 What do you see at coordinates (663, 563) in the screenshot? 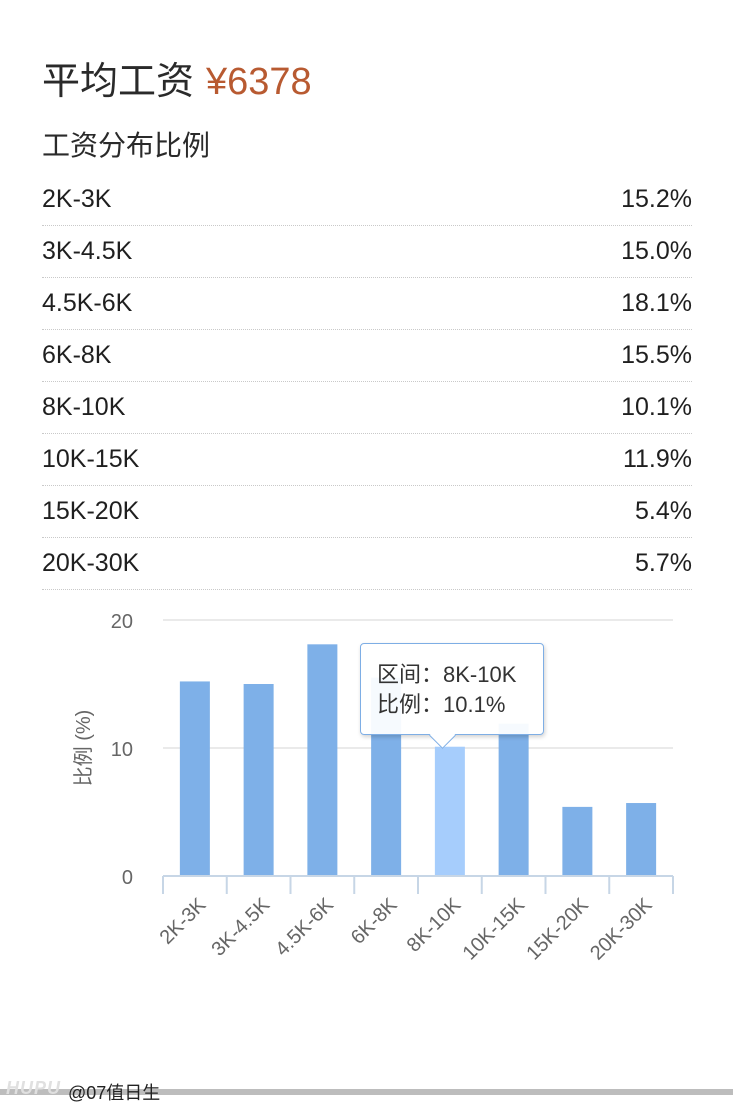
I see `distribution-percent: 5.7%` at bounding box center [663, 563].